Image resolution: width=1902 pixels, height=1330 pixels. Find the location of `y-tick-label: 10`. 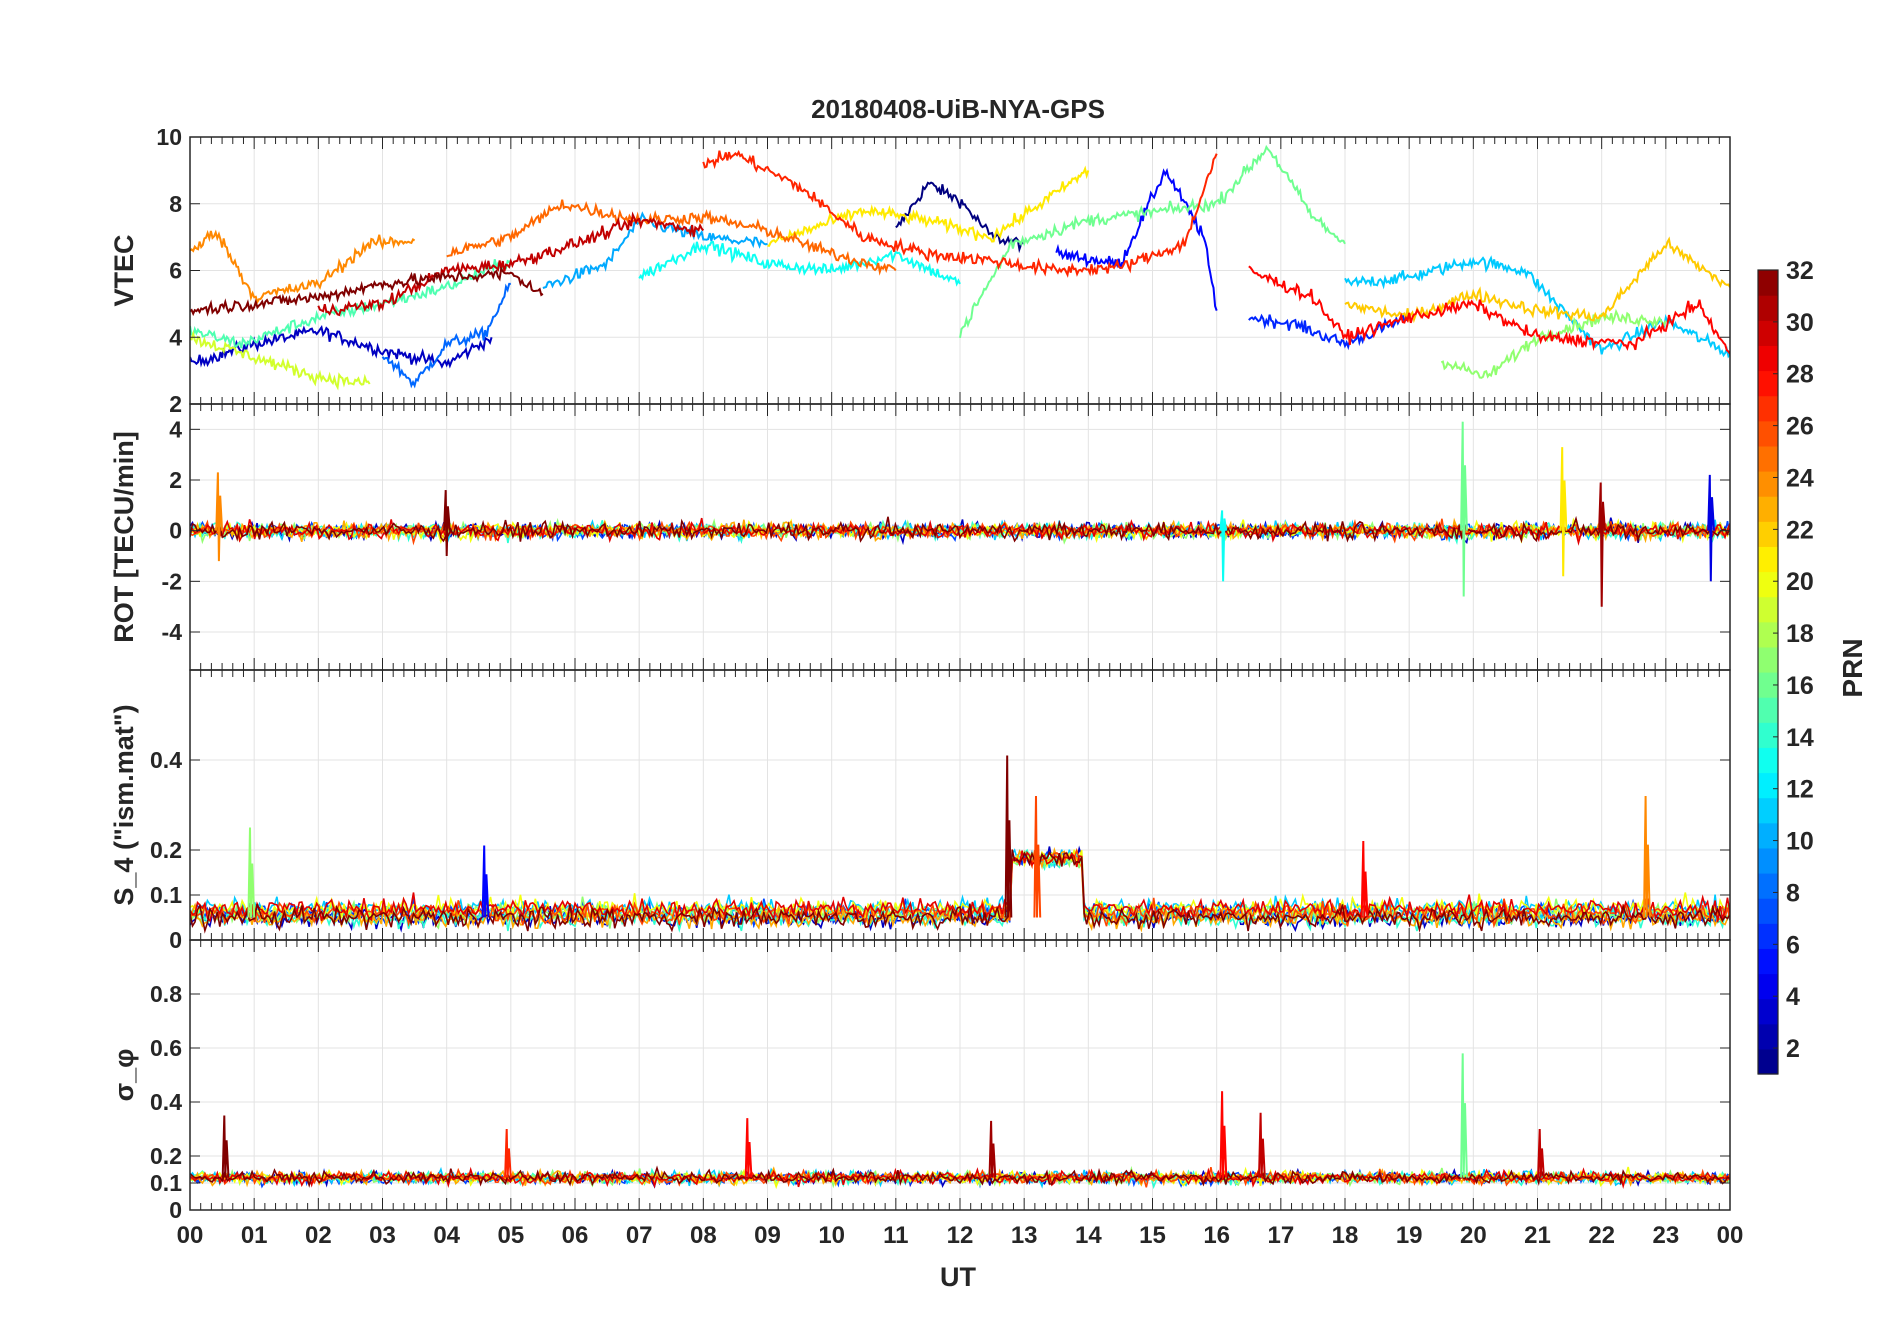

y-tick-label: 10 is located at coordinates (169, 137).